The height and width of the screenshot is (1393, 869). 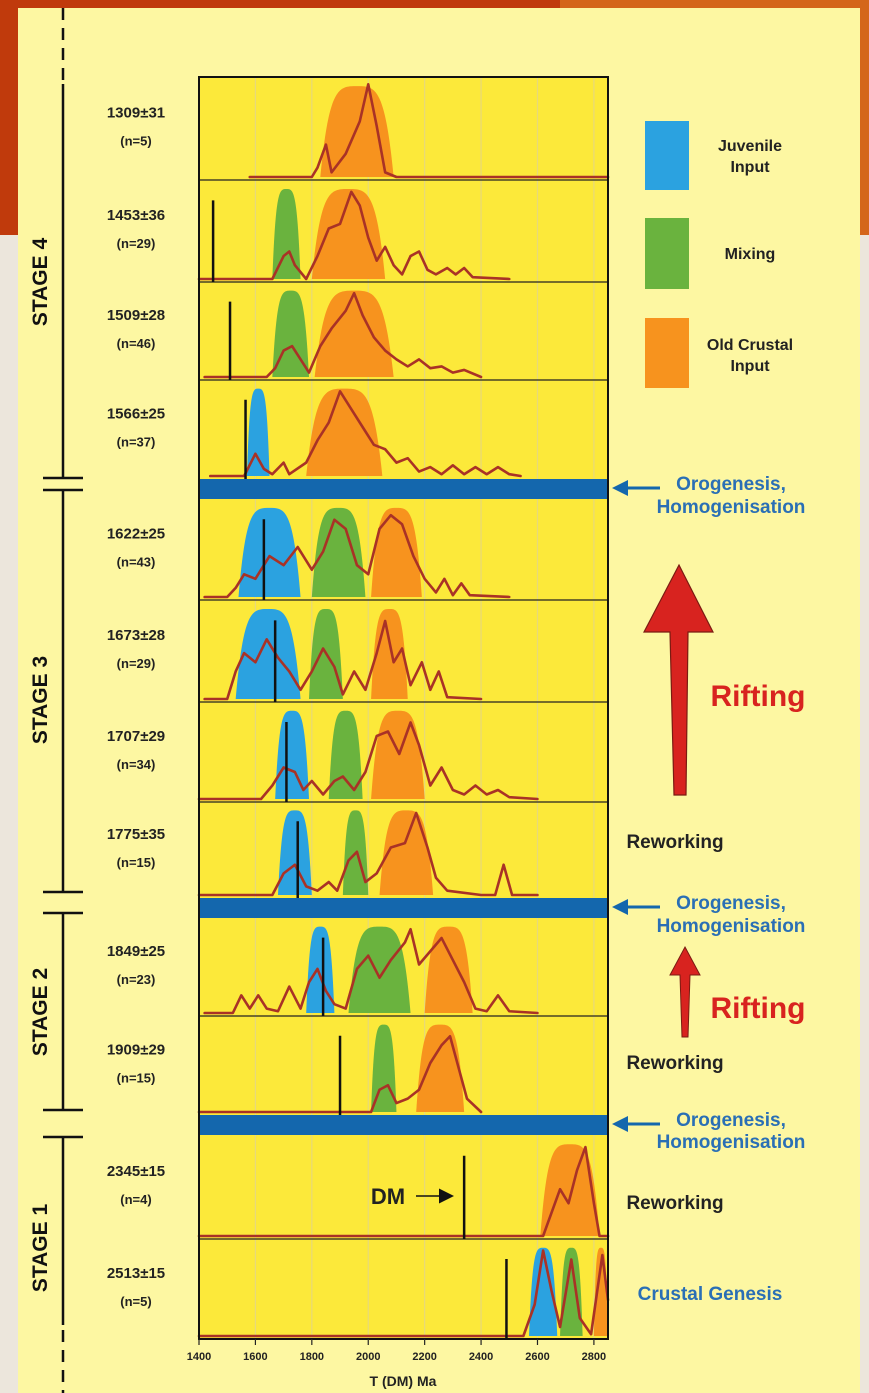 What do you see at coordinates (312, 1357) in the screenshot?
I see `x-tick-label-1800: 1800` at bounding box center [312, 1357].